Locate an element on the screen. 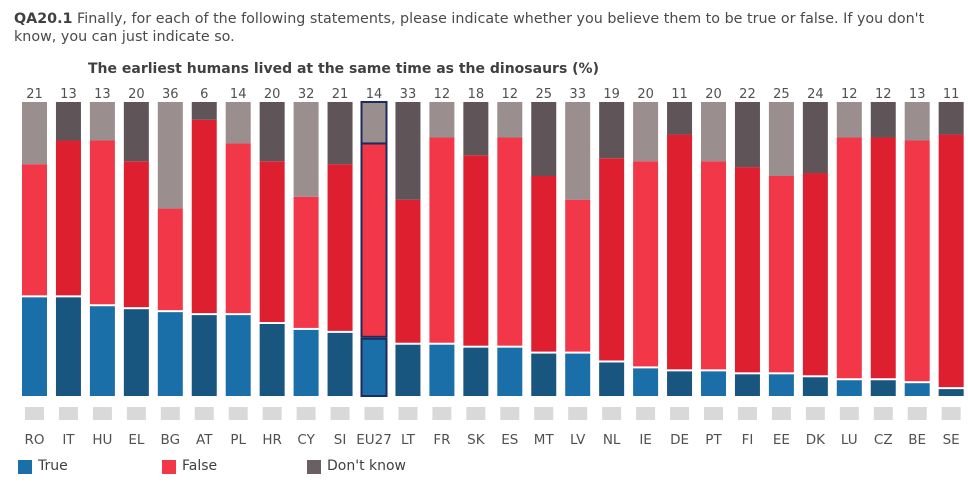  bar-don-t-know-fi is located at coordinates (747, 135).